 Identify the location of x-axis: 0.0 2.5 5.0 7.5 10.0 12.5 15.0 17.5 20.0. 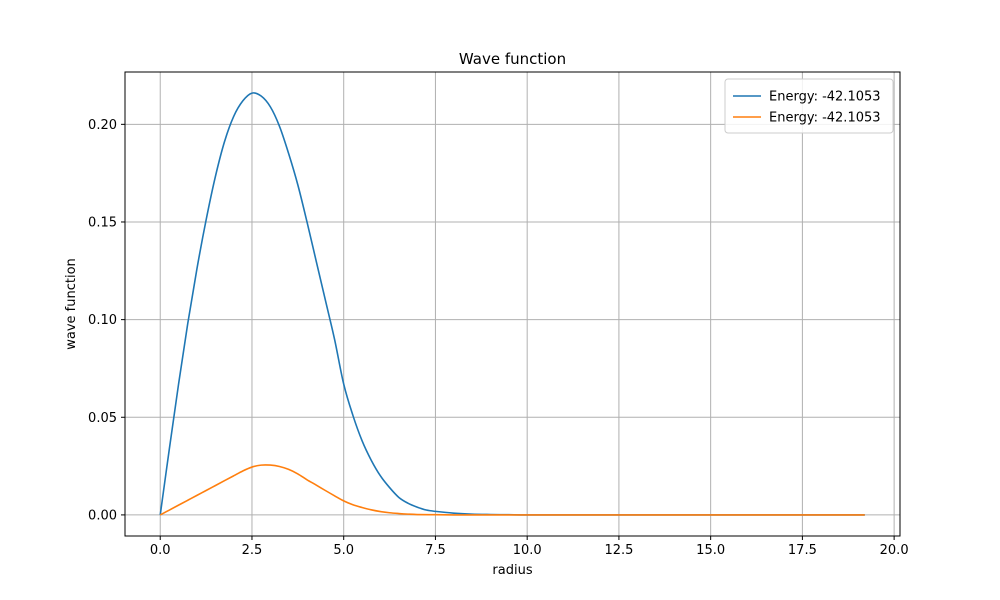
(529, 547).